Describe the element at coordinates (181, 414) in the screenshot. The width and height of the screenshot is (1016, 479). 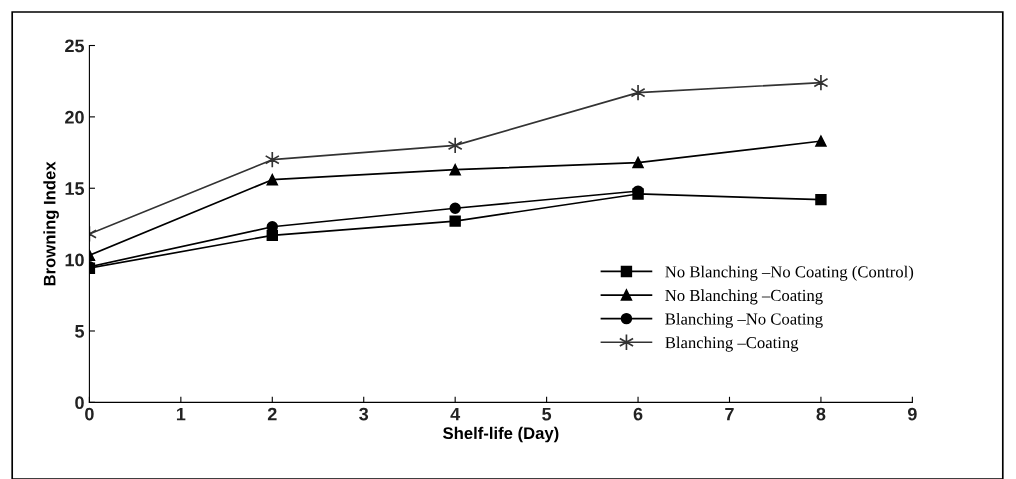
I see `x-tick-label: 1` at that location.